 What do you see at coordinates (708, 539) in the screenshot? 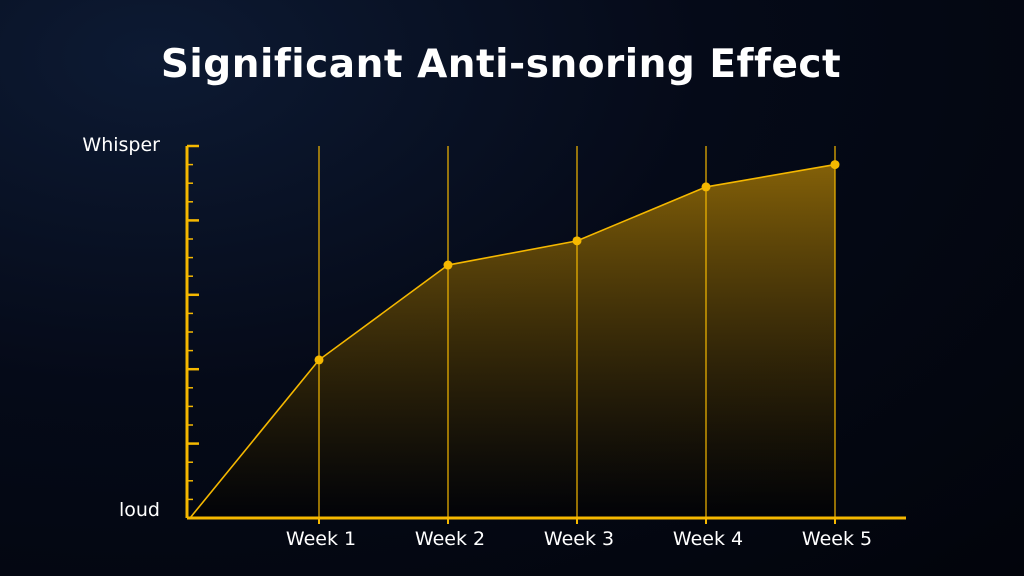
I see `x-tick-label: Week 4` at bounding box center [708, 539].